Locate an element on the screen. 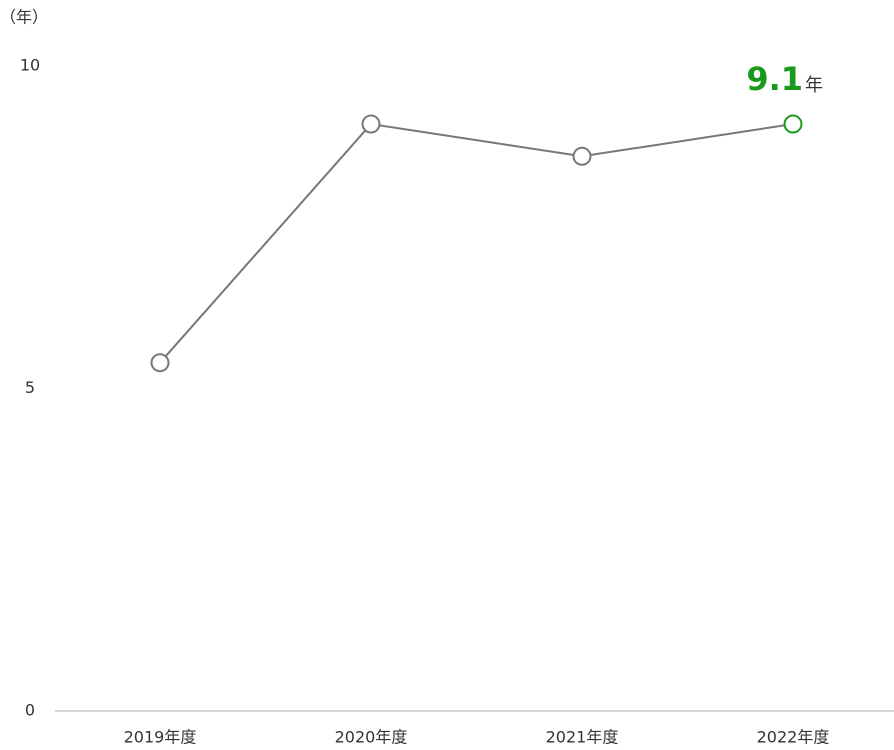  y-tick-label: 5 is located at coordinates (30, 387).